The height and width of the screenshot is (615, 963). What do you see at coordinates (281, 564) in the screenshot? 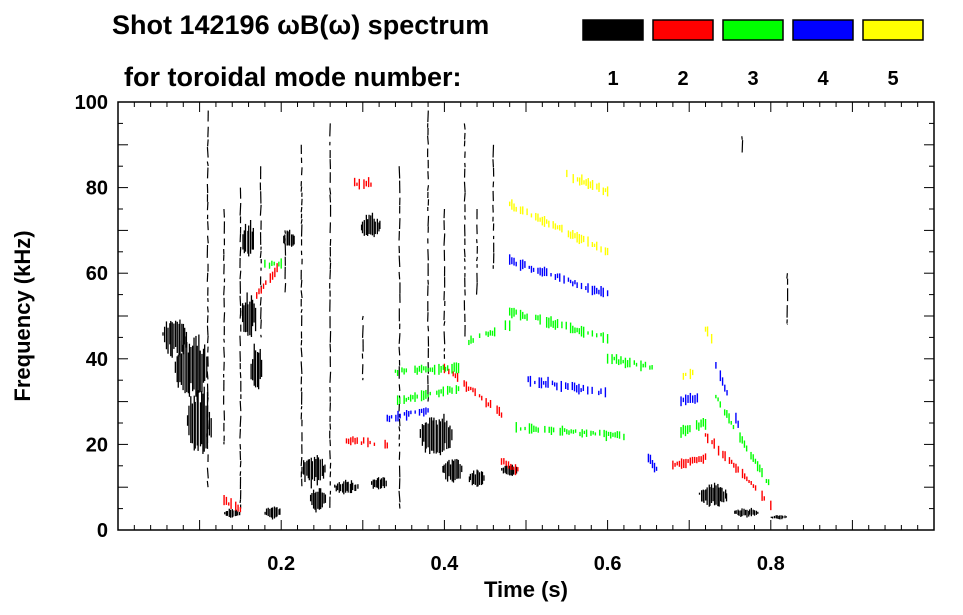
I see `x-tick-label: 0.2` at bounding box center [281, 564].